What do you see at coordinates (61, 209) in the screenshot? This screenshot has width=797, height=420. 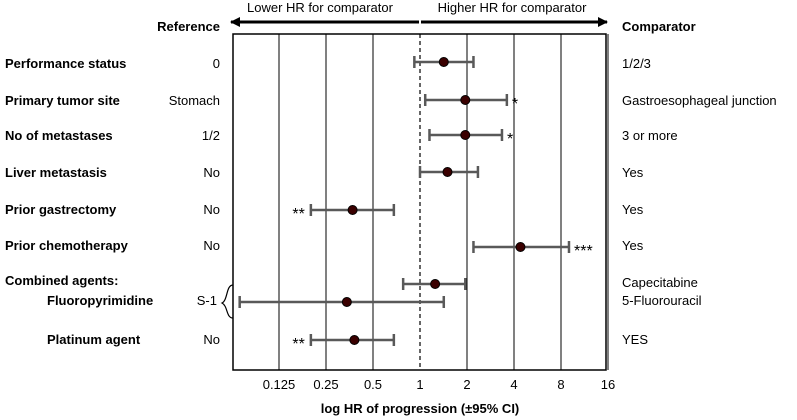 I see `row-label-prior-gastrectomy: Prior gastrectomy` at bounding box center [61, 209].